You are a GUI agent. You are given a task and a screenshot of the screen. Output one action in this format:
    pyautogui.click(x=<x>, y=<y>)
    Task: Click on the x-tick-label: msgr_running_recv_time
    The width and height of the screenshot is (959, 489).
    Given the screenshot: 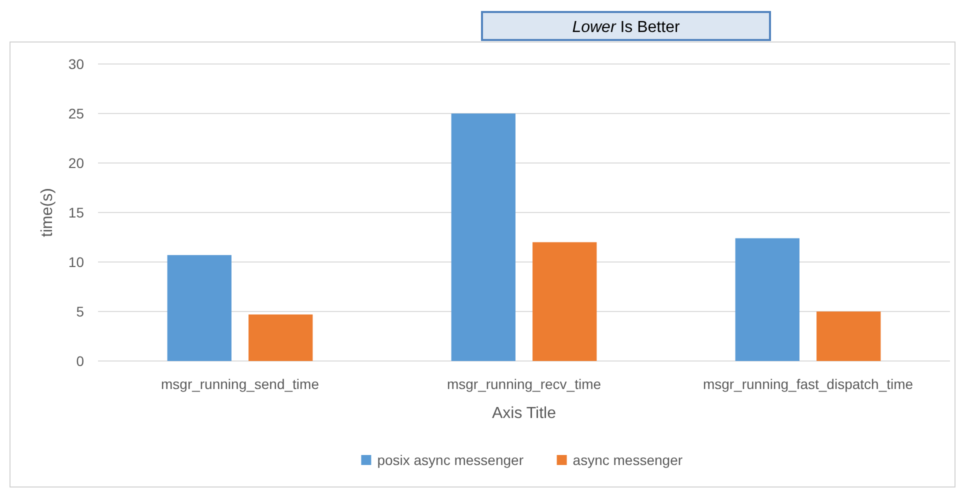 What is the action you would take?
    pyautogui.click(x=524, y=384)
    